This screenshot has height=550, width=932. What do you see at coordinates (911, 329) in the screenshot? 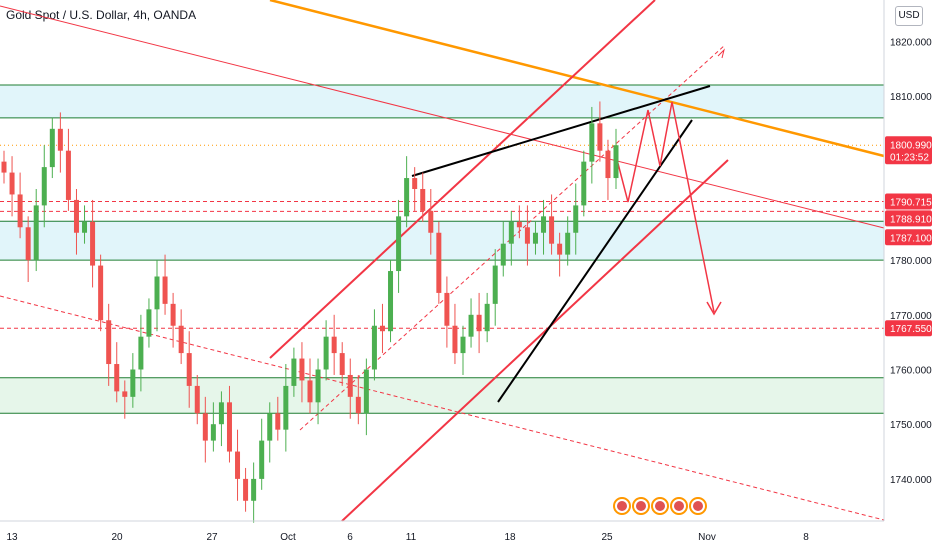
I see `price-tag-label: 1767.550` at bounding box center [911, 329].